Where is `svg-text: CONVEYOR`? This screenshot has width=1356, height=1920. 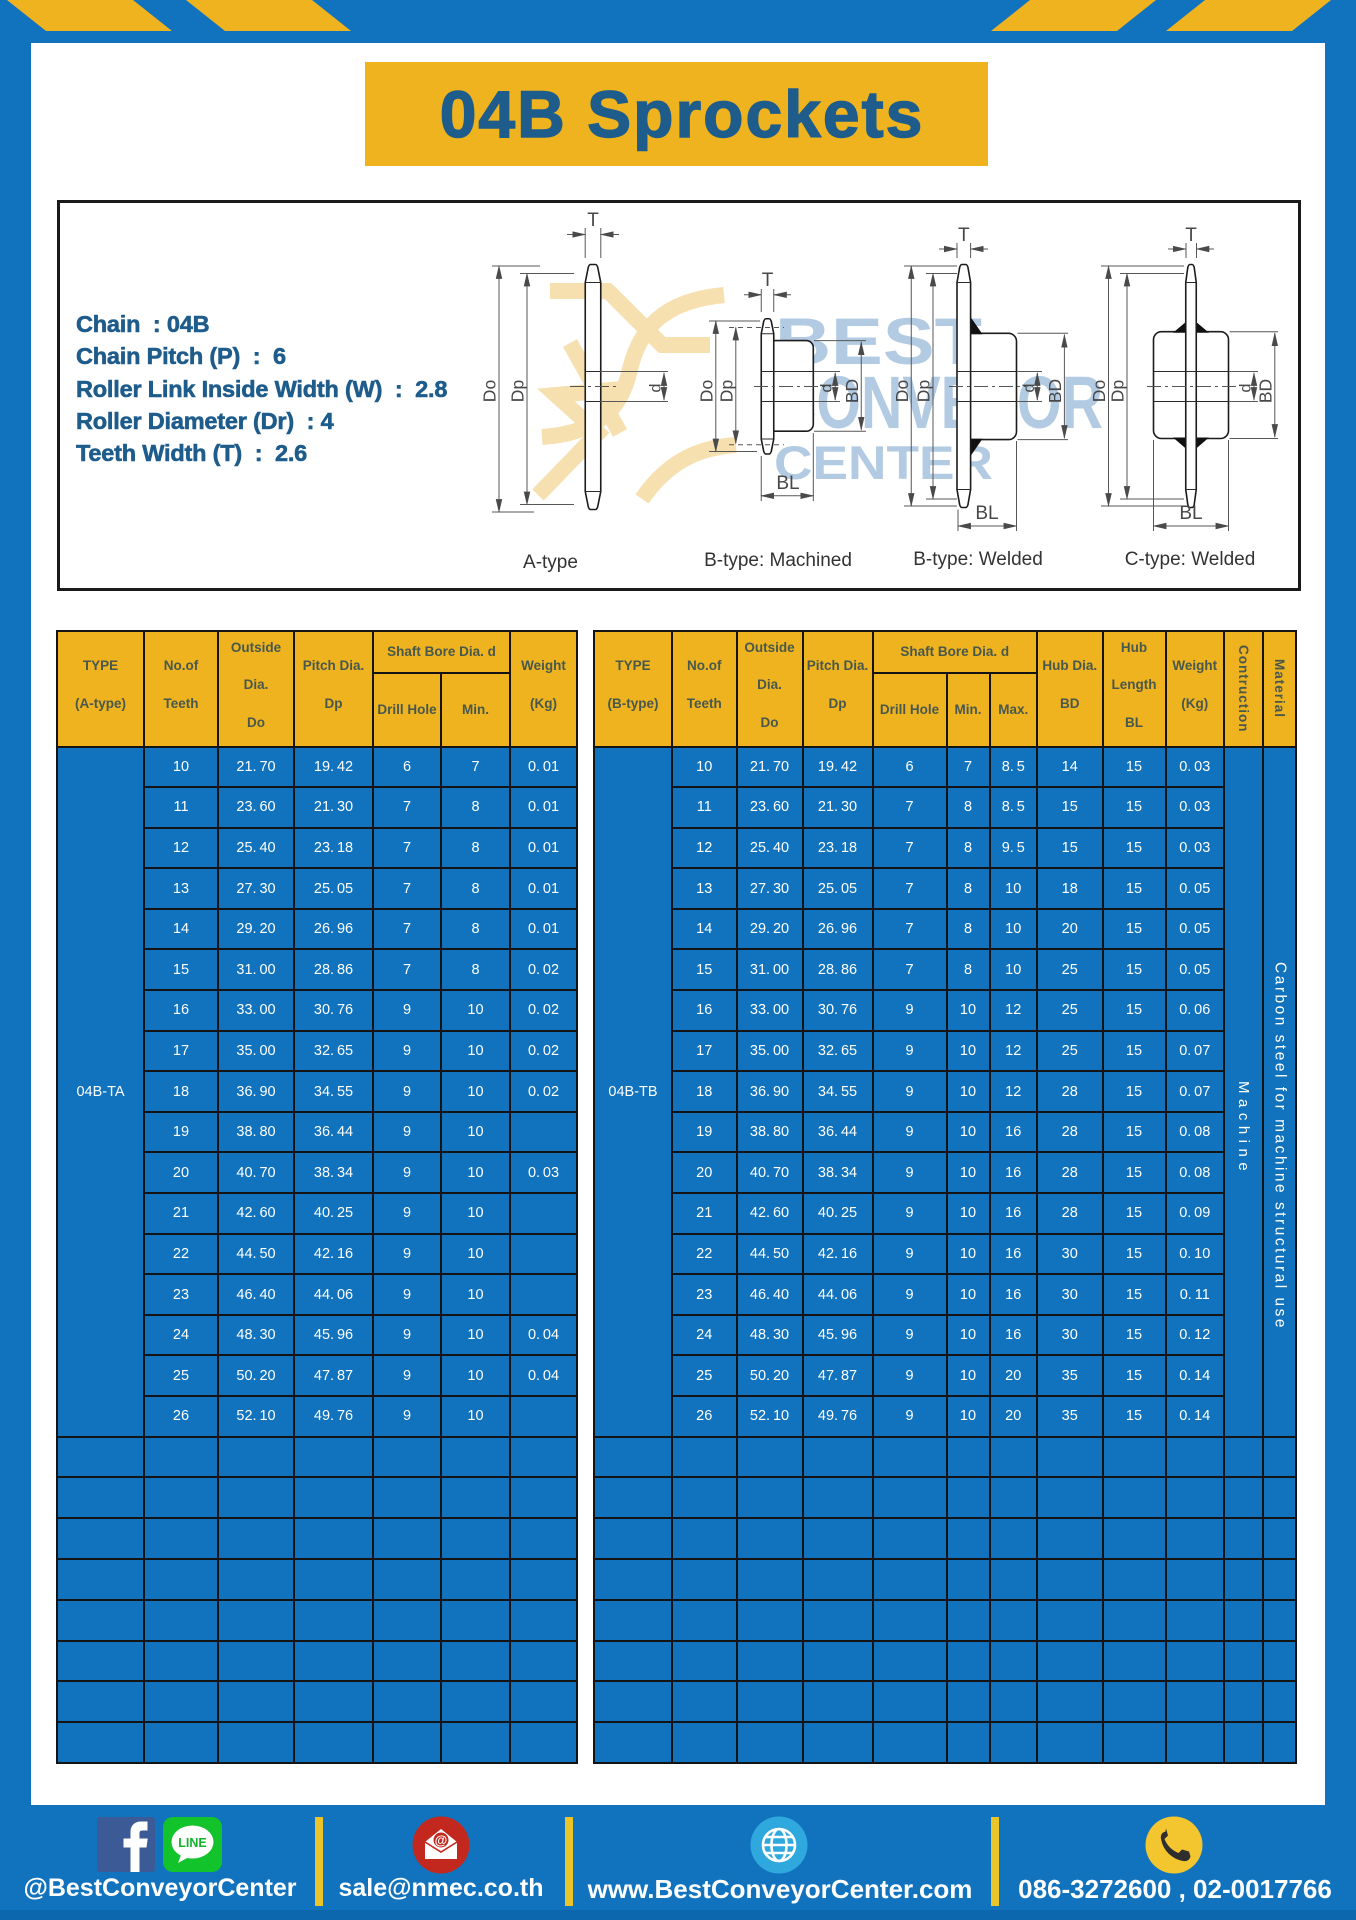
svg-text: CONVEYOR is located at coordinates (939, 402).